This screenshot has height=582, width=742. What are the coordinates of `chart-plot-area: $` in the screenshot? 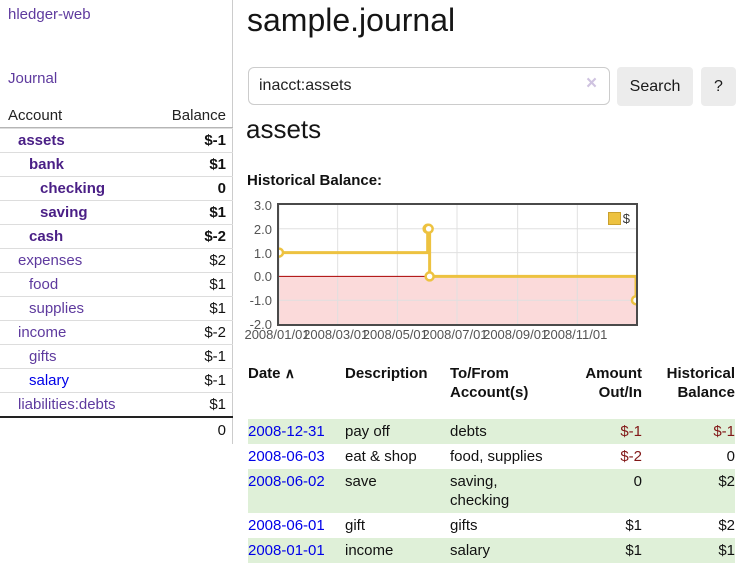 It's located at (457, 264).